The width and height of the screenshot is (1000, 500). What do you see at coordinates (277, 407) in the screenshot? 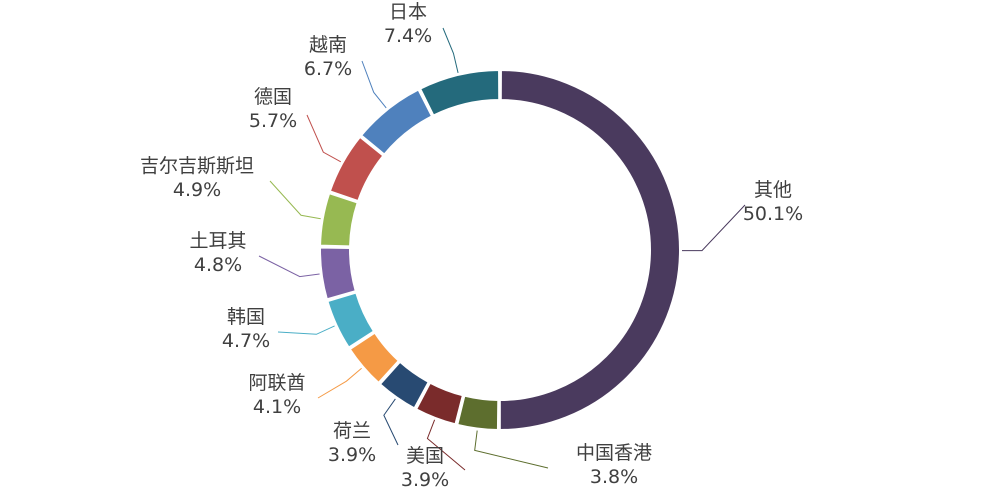
I see `slice-value-label: 4.1%` at bounding box center [277, 407].